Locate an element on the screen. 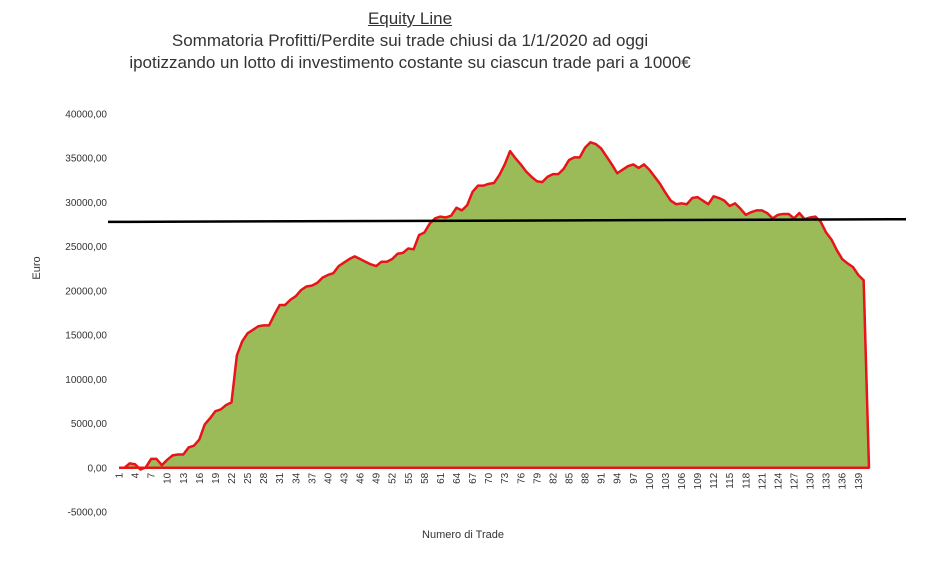 Image resolution: width=936 pixels, height=565 pixels. x-axis-title: Numero di Trade is located at coordinates (463, 535).